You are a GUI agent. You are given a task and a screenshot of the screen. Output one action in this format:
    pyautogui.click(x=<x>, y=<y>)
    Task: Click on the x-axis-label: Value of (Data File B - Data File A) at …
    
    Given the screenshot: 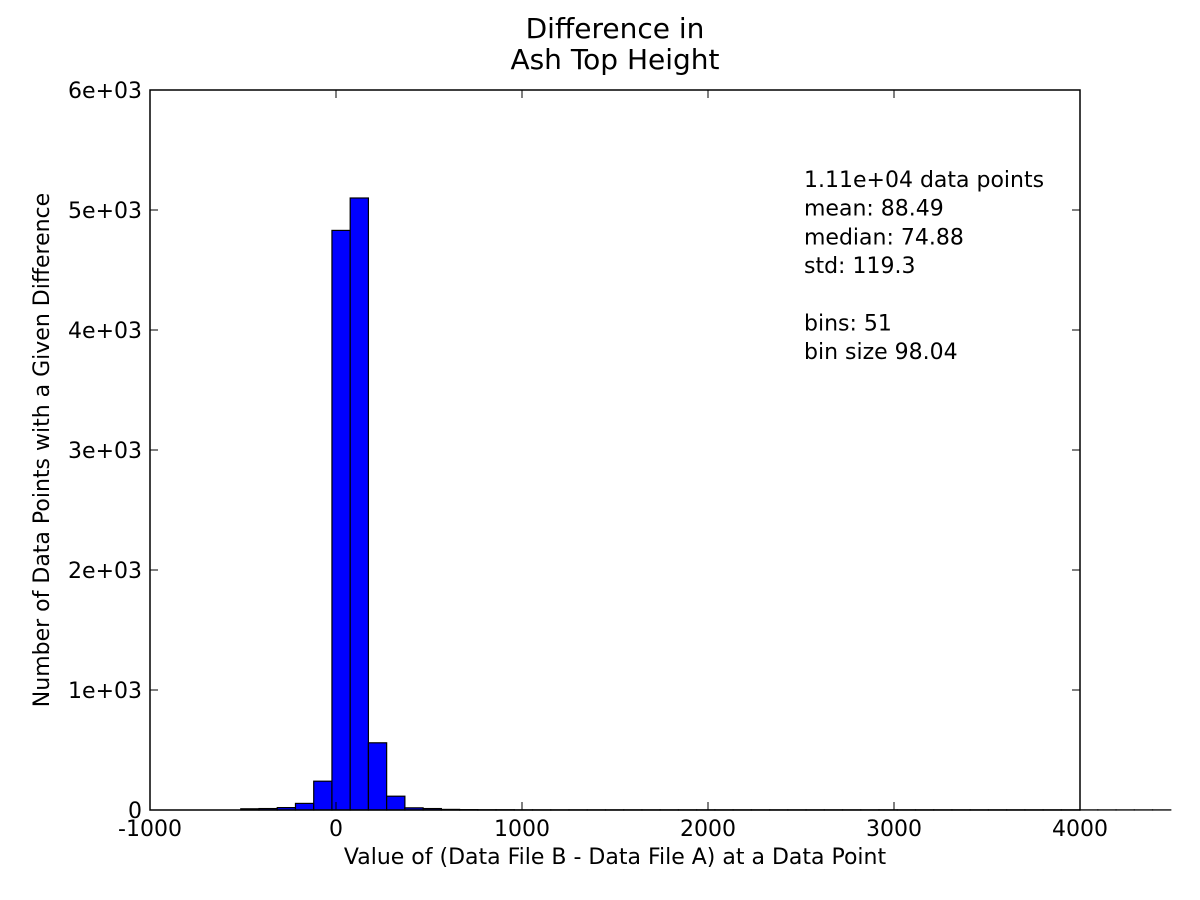 What is the action you would take?
    pyautogui.click(x=615, y=857)
    